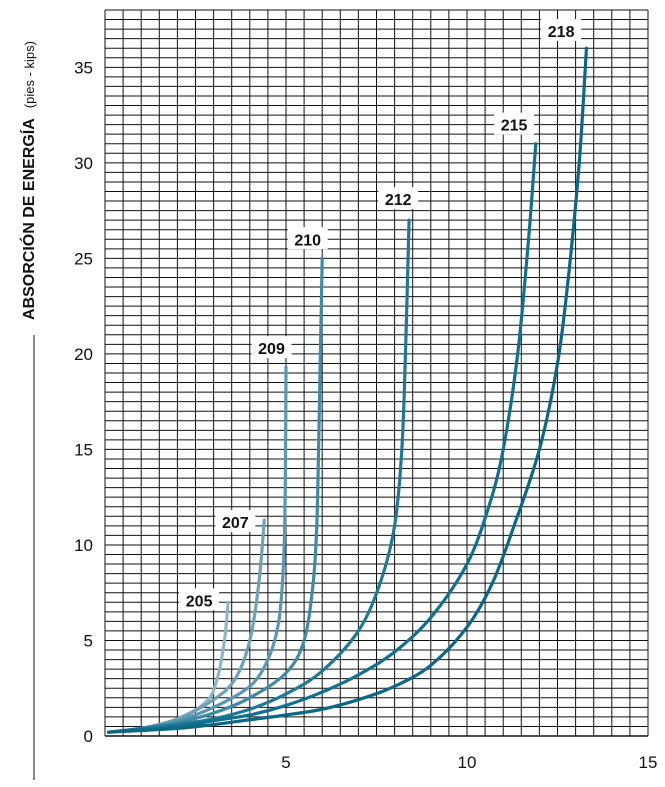  I want to click on x-tick-label: 15, so click(648, 762).